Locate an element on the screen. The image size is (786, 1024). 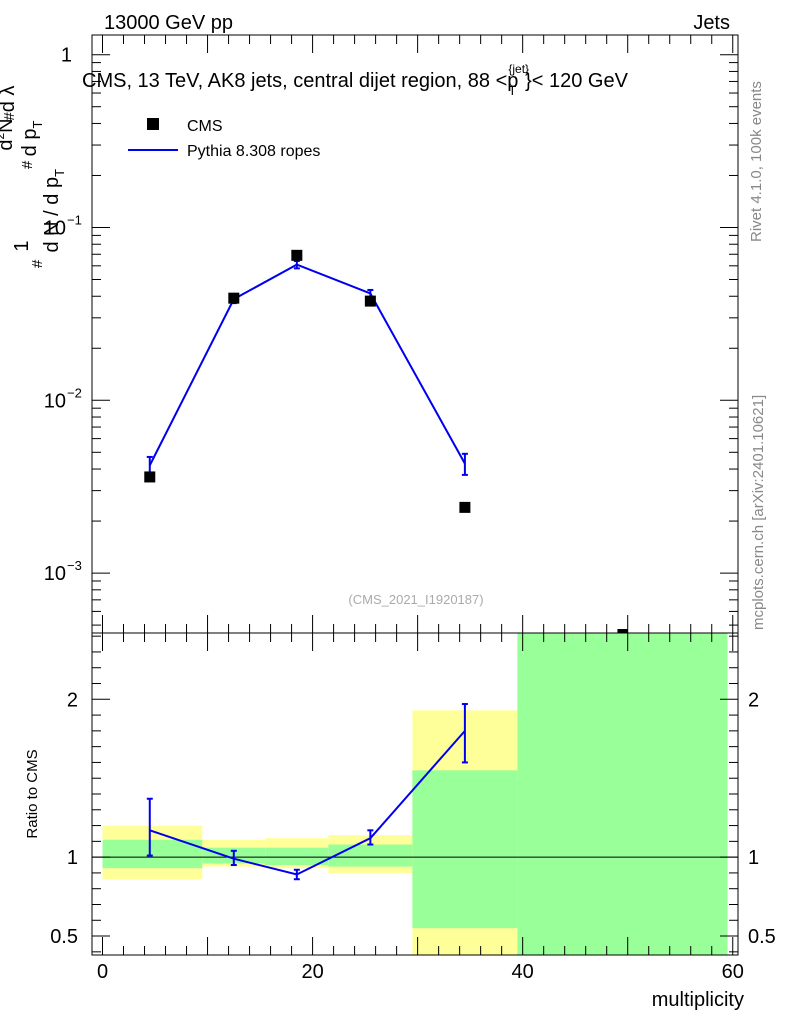
x-tick-label: 60 is located at coordinates (733, 972).